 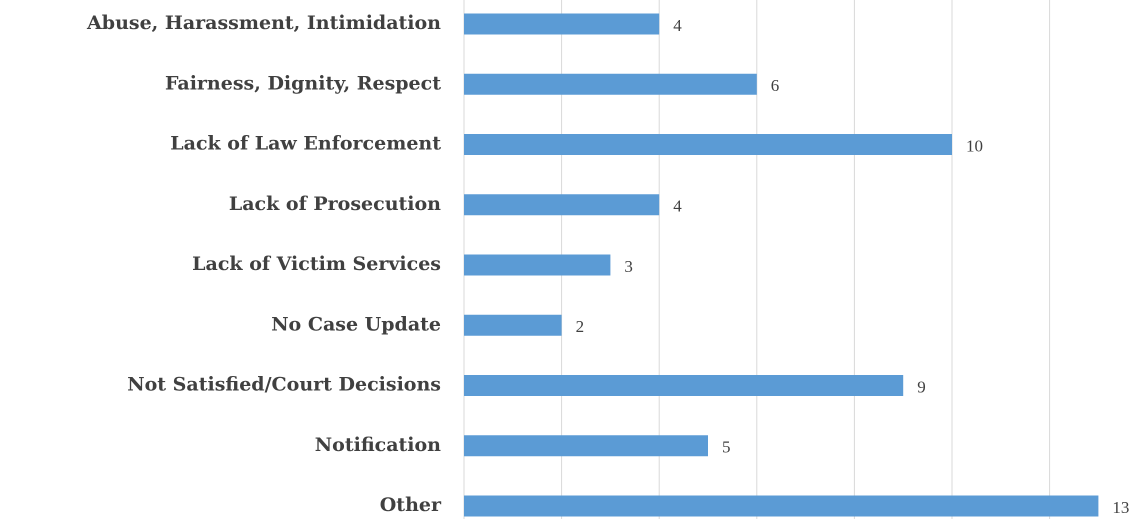 I want to click on category-label: Lack of Law Enforcement, so click(x=305, y=144).